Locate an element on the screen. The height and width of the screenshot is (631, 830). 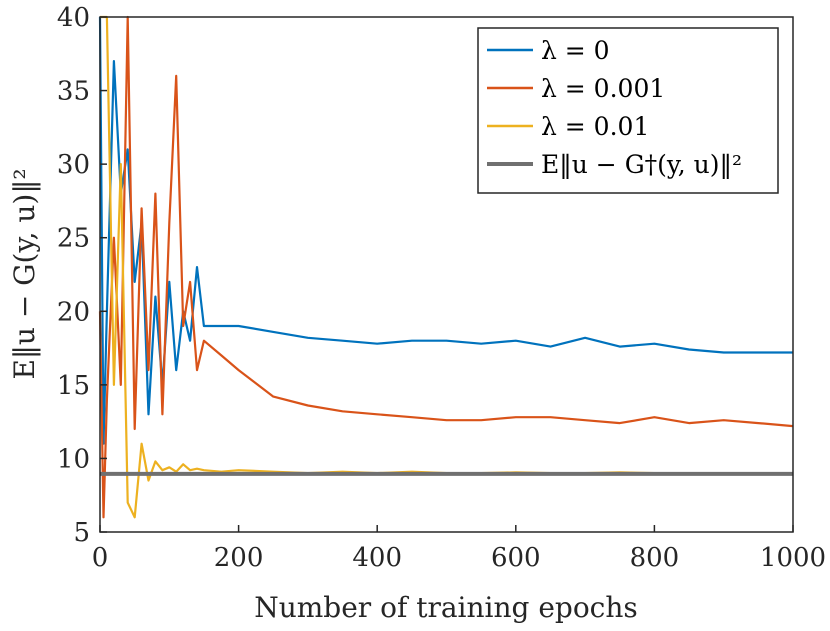
y-axis: 5 10 15 20 25 30 35 40 is located at coordinates (82, 275).